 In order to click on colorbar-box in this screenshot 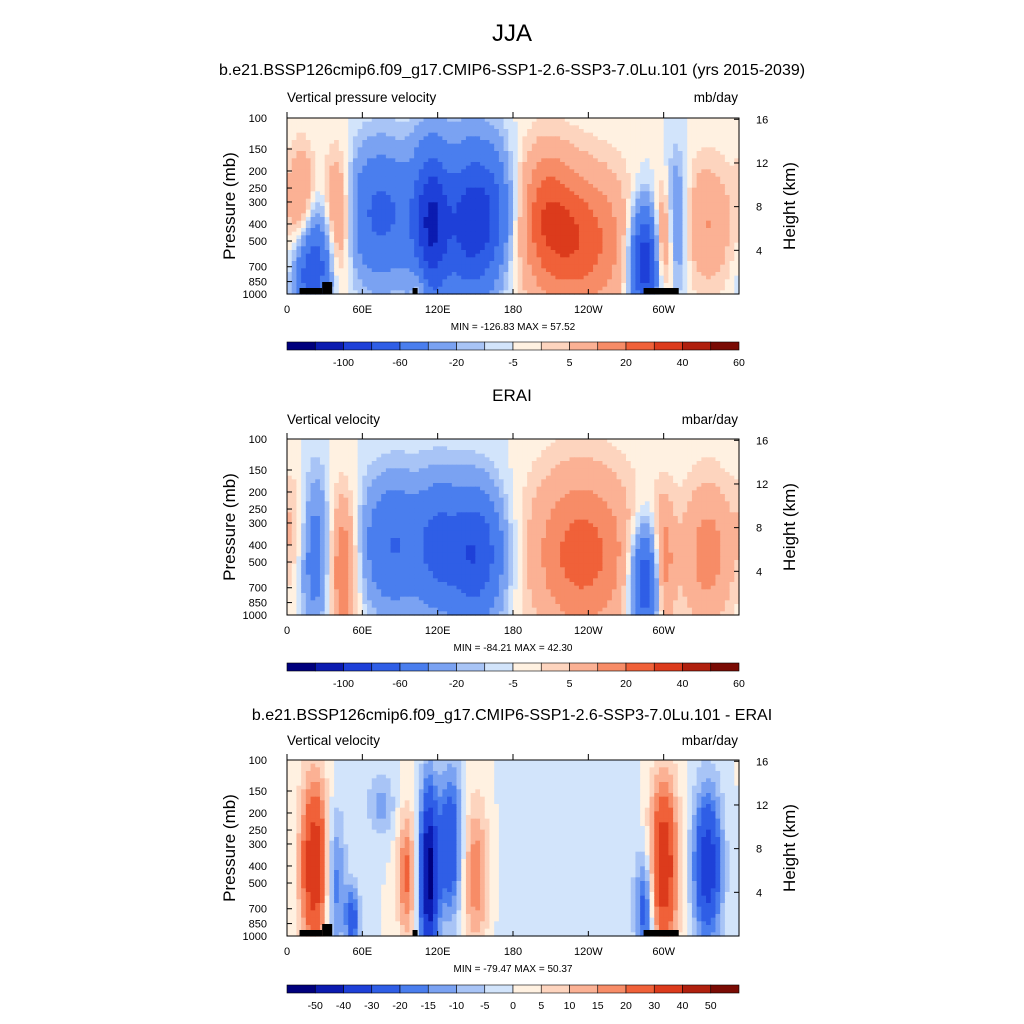, I will do `click(697, 346)`.